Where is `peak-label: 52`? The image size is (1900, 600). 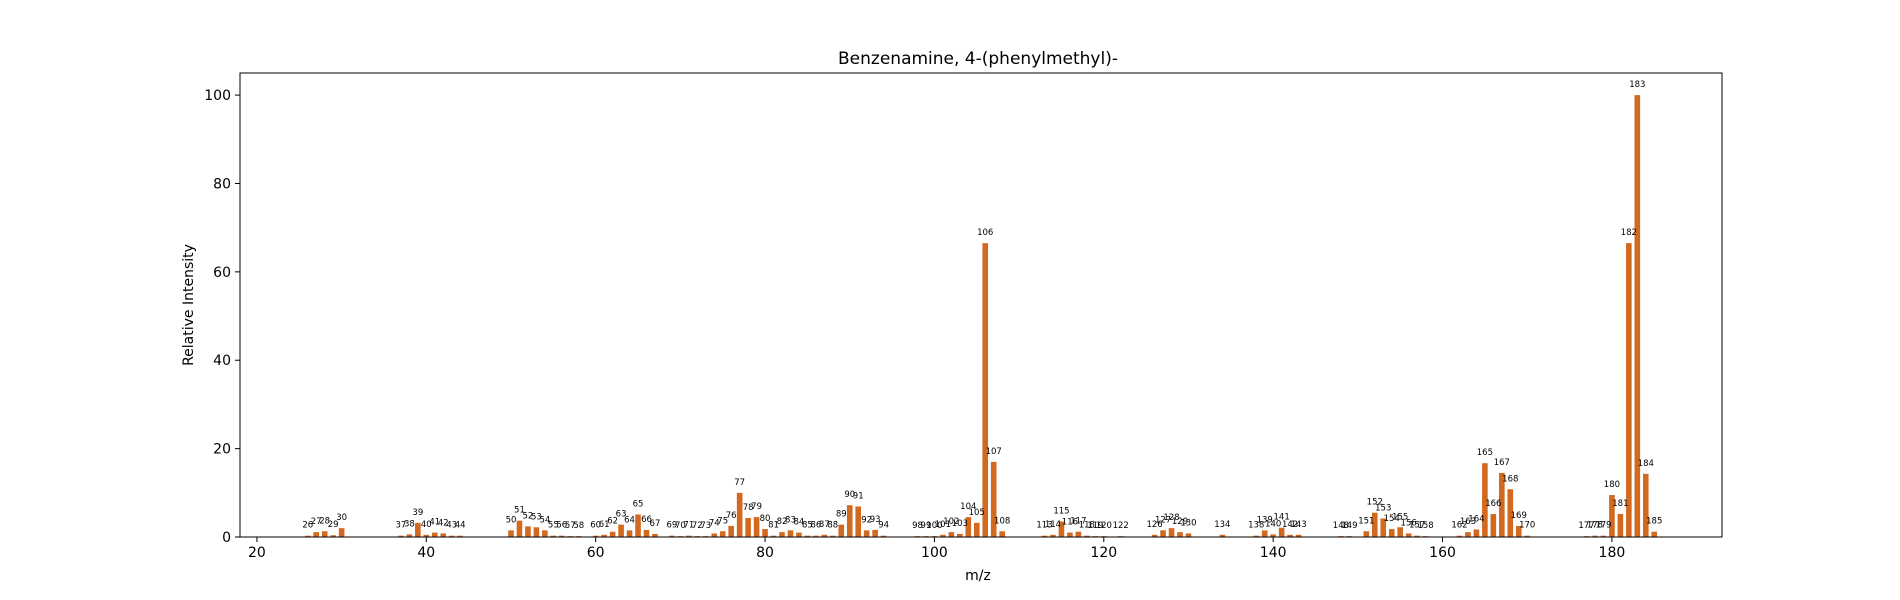
peak-label: 52 is located at coordinates (528, 516).